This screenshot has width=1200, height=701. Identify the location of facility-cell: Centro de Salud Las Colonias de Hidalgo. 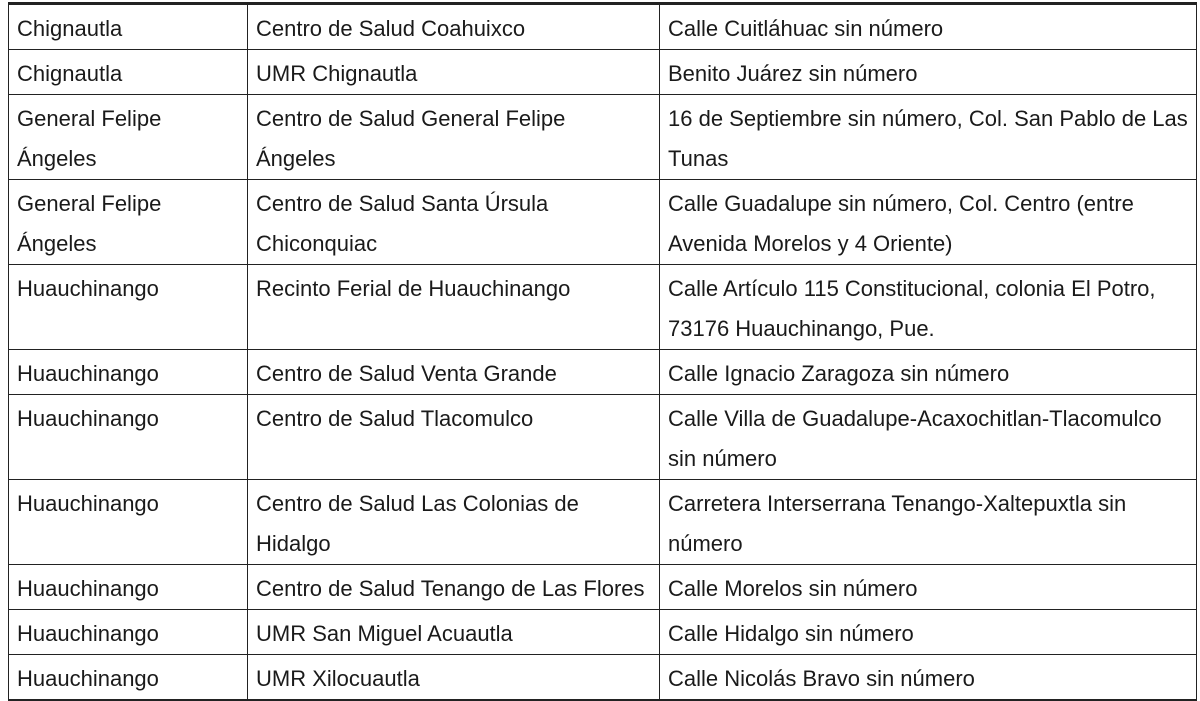
(453, 522).